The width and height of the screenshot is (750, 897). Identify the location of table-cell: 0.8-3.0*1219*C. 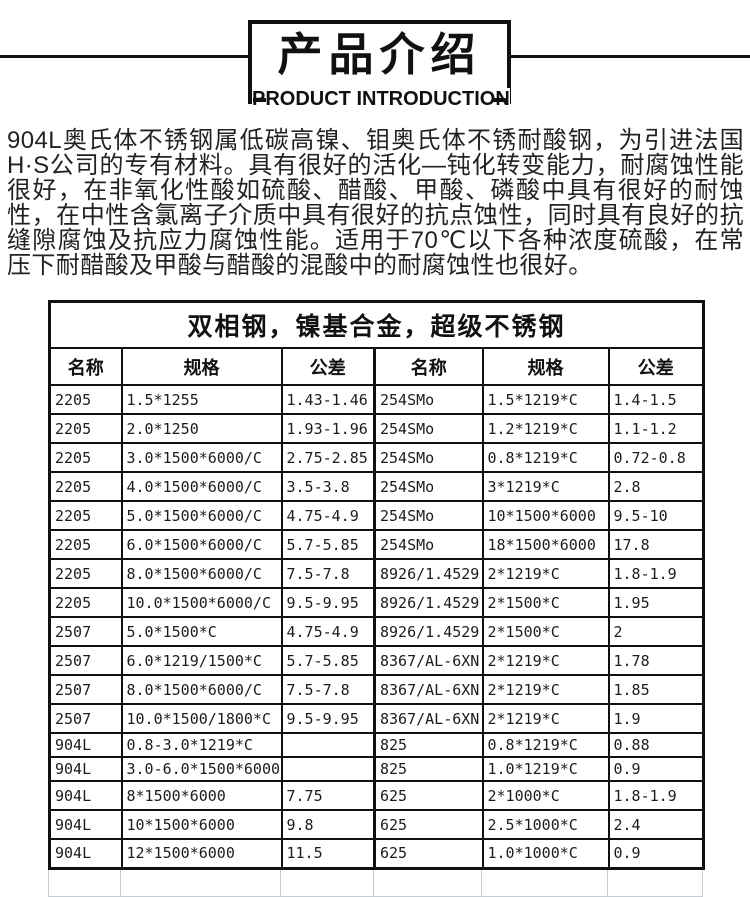
(201, 745).